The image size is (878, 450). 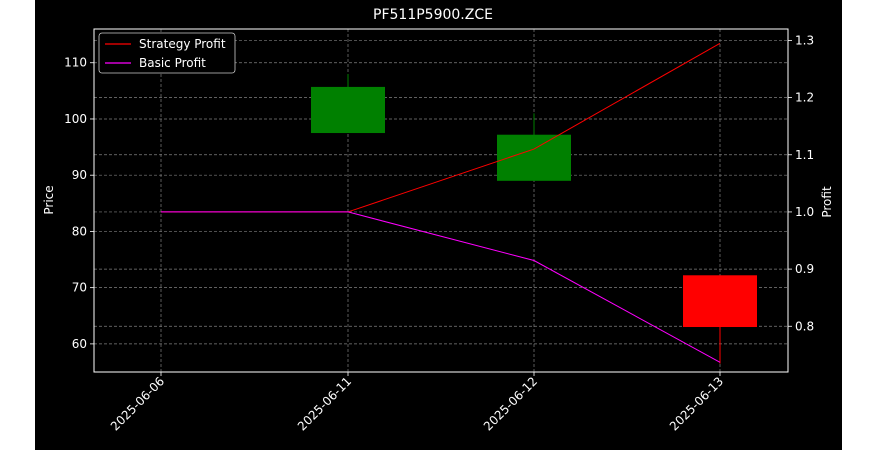 What do you see at coordinates (801, 183) in the screenshot?
I see `right-axis-ticks: 0.8 0.9 1.0 1.1 1.2 1.3` at bounding box center [801, 183].